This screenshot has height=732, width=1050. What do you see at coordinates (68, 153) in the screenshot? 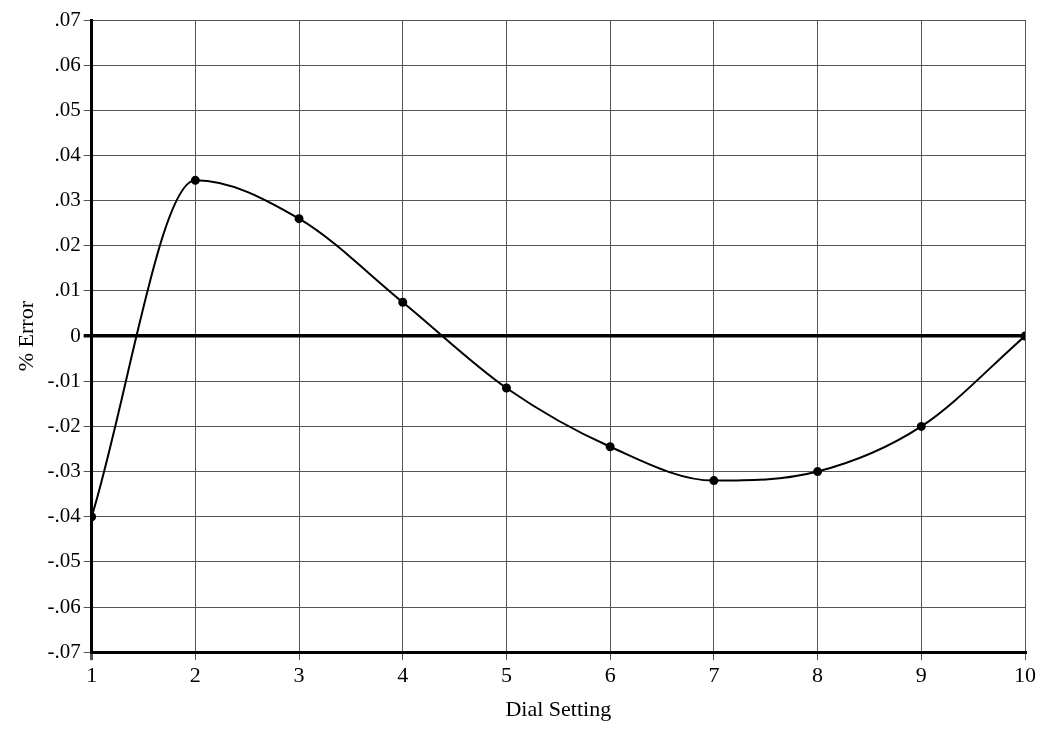
I see `y-tick-label: .04` at bounding box center [68, 153].